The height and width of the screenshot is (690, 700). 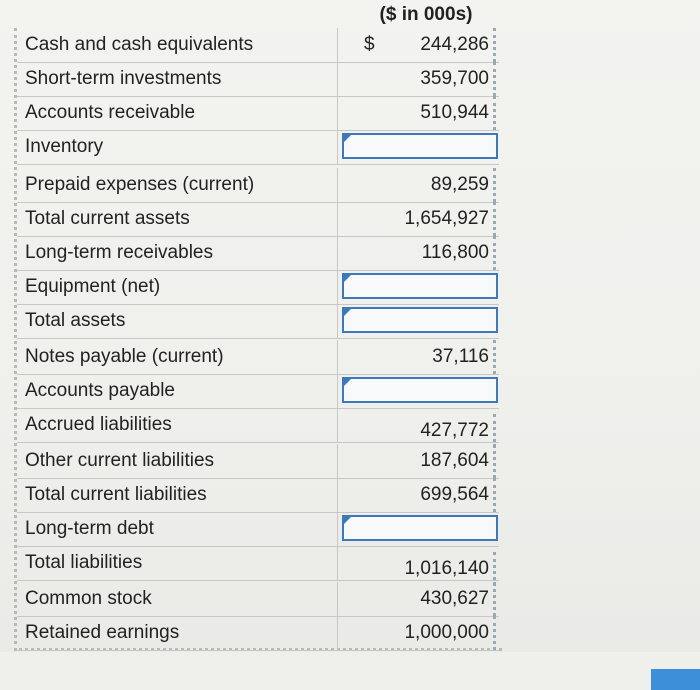 What do you see at coordinates (64, 146) in the screenshot?
I see `row-label: Inventory` at bounding box center [64, 146].